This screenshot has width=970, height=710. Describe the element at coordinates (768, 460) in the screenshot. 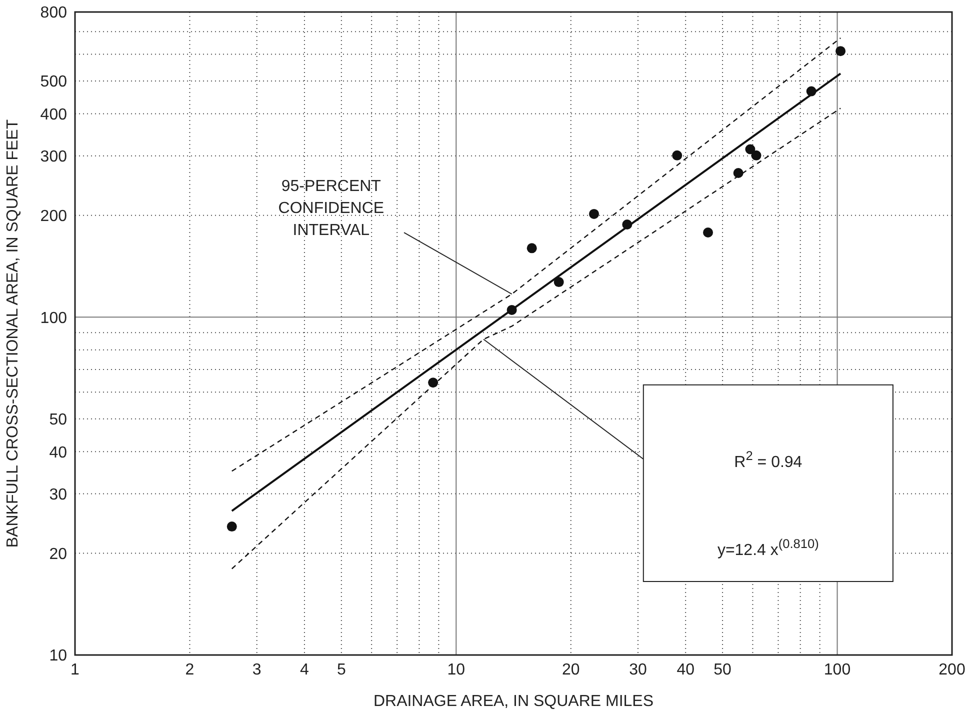

I see `annotation: R$^{2}$ = 0.94` at that location.